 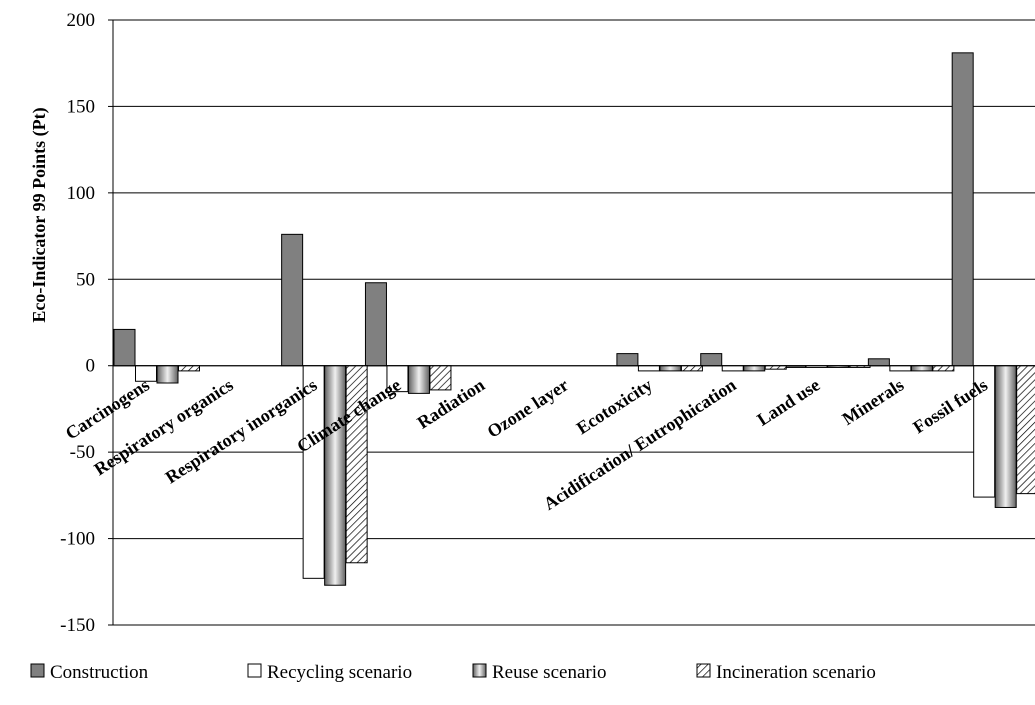 What do you see at coordinates (81, 193) in the screenshot?
I see `y-tick-label: 100` at bounding box center [81, 193].